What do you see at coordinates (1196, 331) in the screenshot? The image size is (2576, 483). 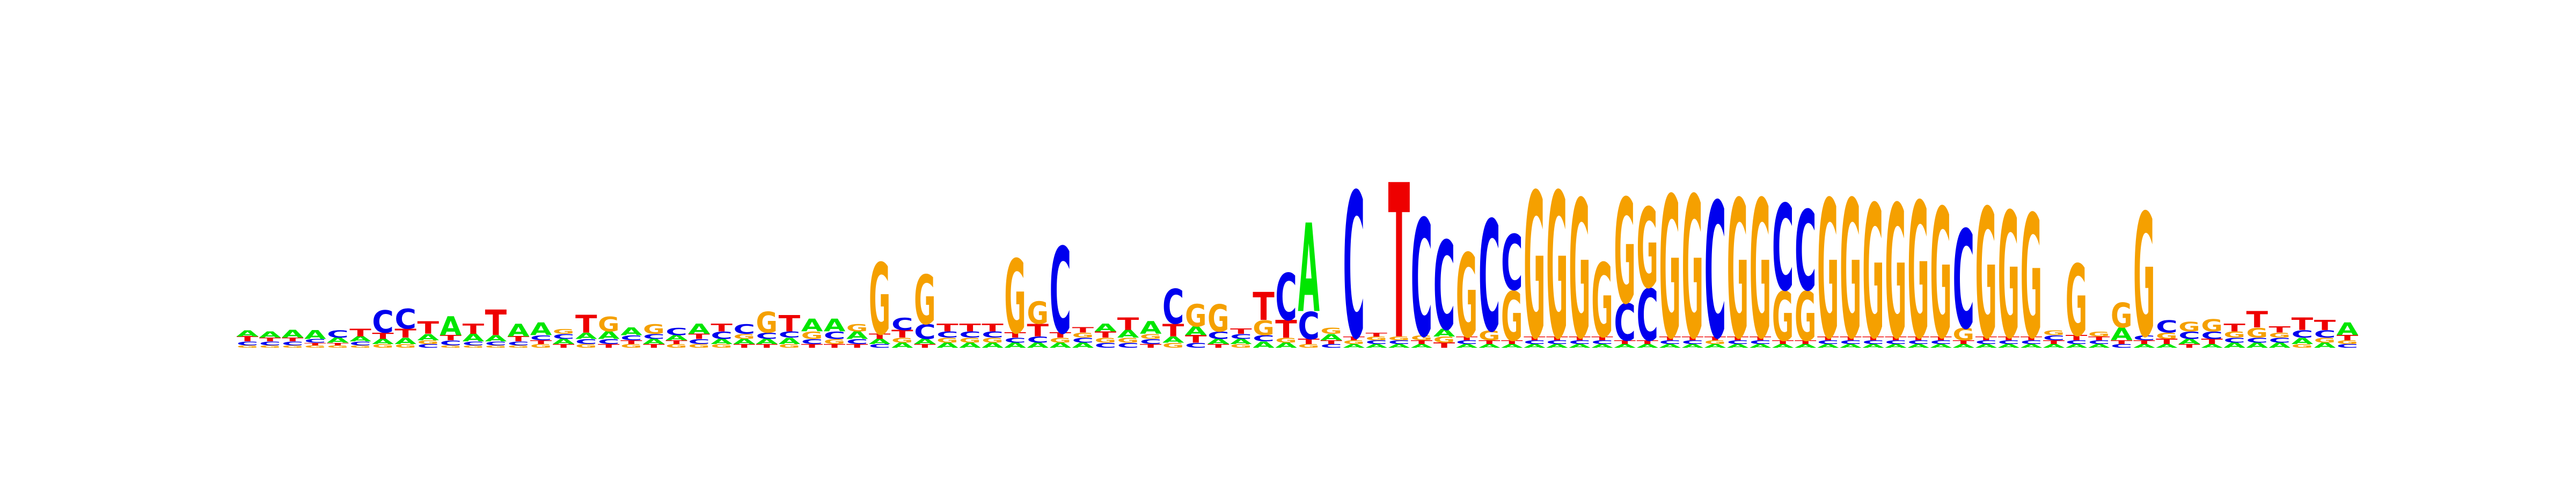 I see `logo-letter-A-pos-43: A` at bounding box center [1196, 331].